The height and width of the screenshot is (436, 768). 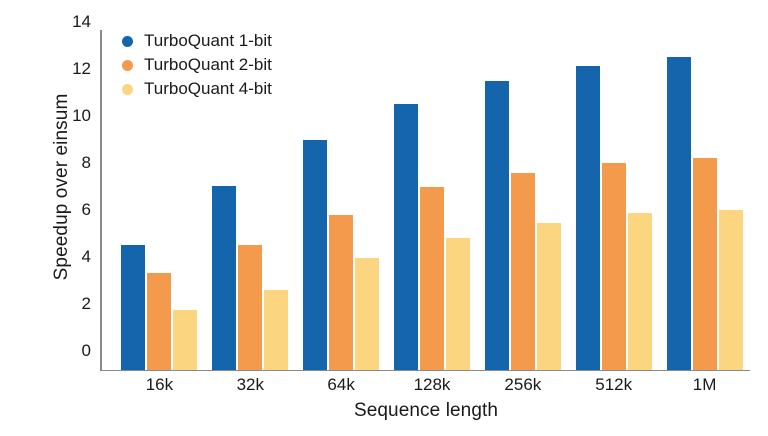 I want to click on x-tick-label: 16k, so click(x=159, y=384).